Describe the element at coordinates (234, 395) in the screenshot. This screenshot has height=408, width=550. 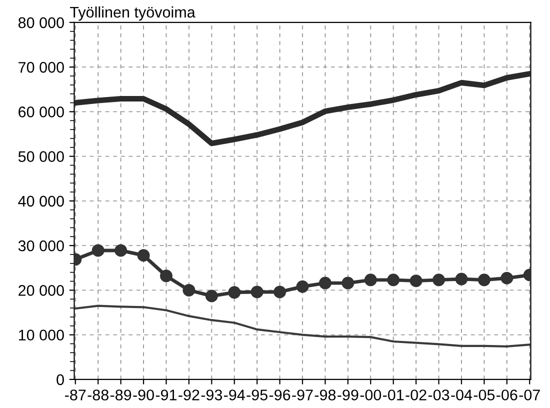
I see `x-tick-label: -94` at that location.